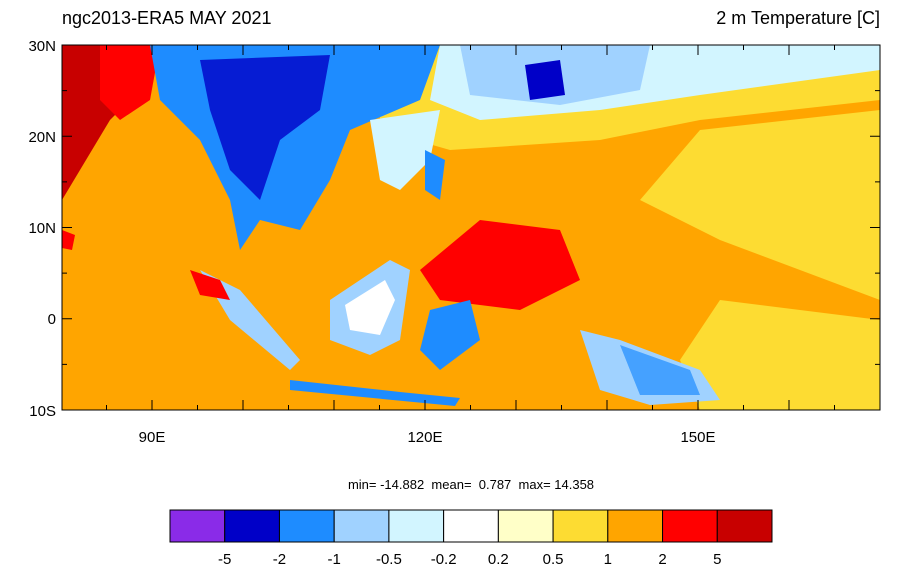  Describe the element at coordinates (42, 228) in the screenshot. I see `lat-label: 10N` at that location.